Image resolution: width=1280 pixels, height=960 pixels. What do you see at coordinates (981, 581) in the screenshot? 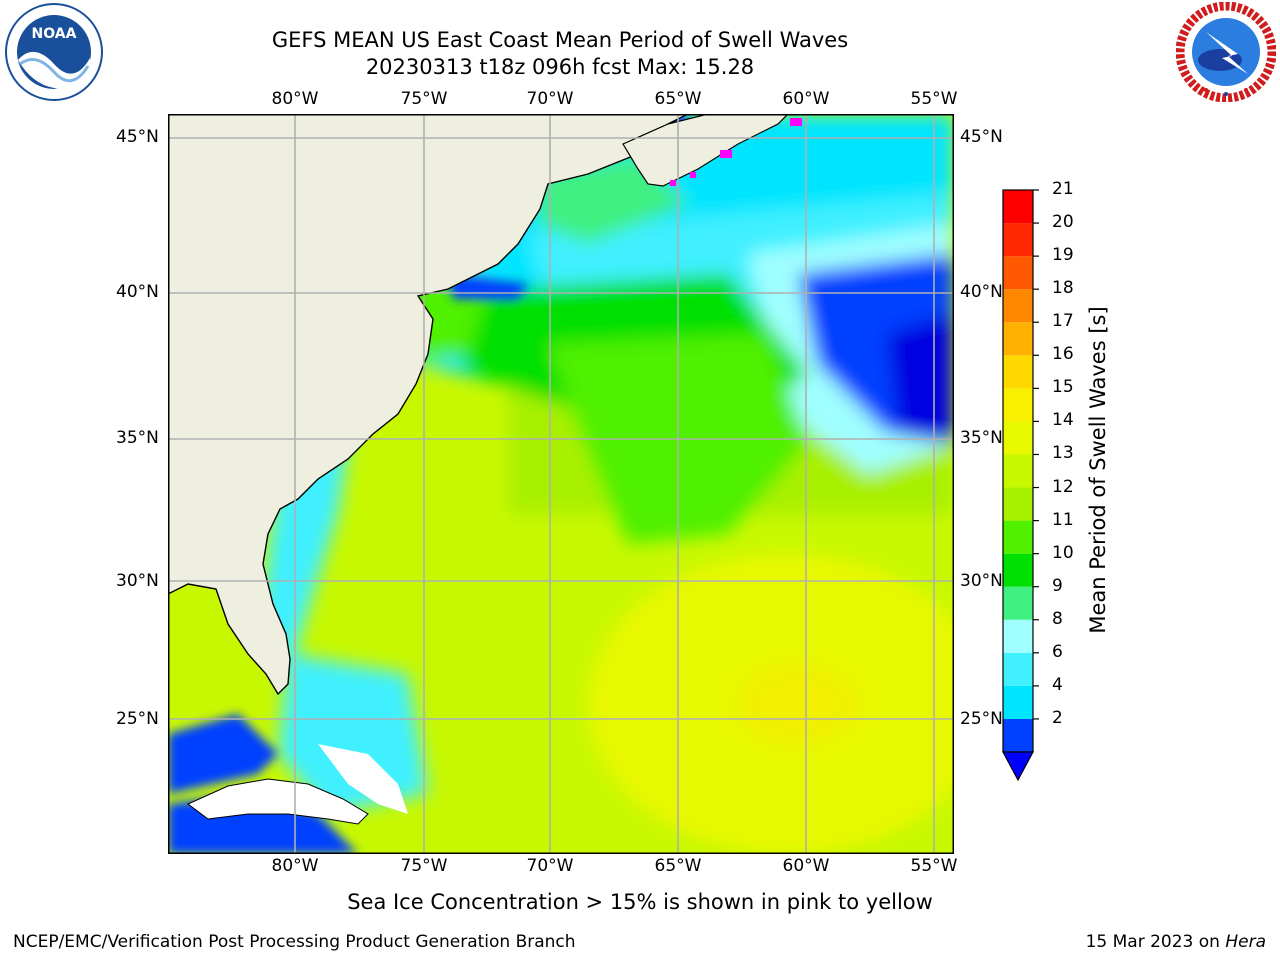
I see `lat-label-right: 30°N` at bounding box center [981, 581].